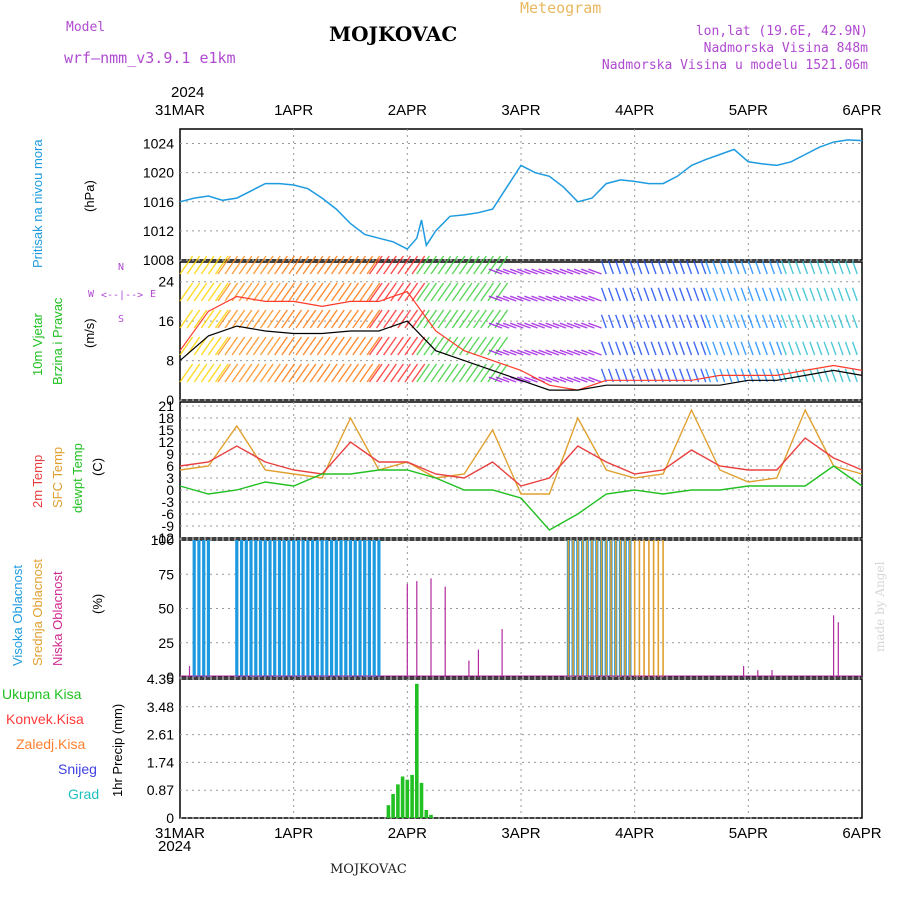 Image resolution: width=900 pixels, height=900 pixels. Describe the element at coordinates (89, 196) in the screenshot. I see `pressure-unit: (hPa)` at that location.